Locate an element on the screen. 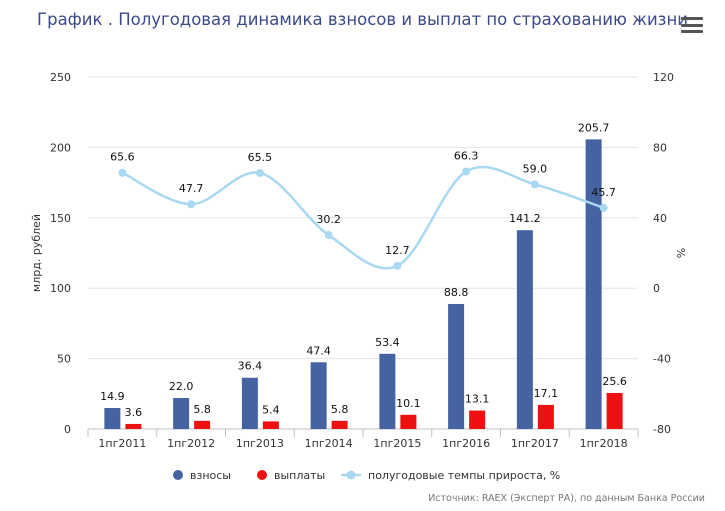 This screenshot has height=511, width=725. legend-label-vyplaty: выплаты is located at coordinates (299, 475).